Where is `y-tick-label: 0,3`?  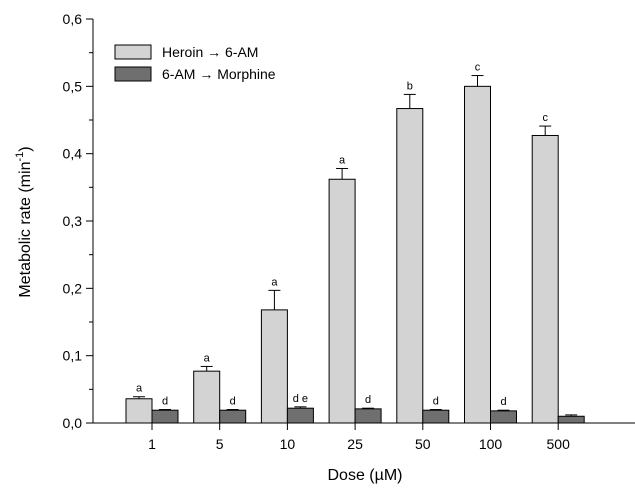
y-tick-label: 0,3 is located at coordinates (73, 221).